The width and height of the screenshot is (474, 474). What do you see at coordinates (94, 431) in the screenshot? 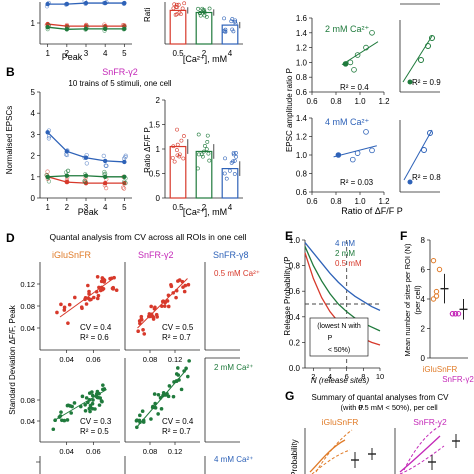
I see `panel-d-r2c1-r2: R² = 0.5` at bounding box center [94, 431].